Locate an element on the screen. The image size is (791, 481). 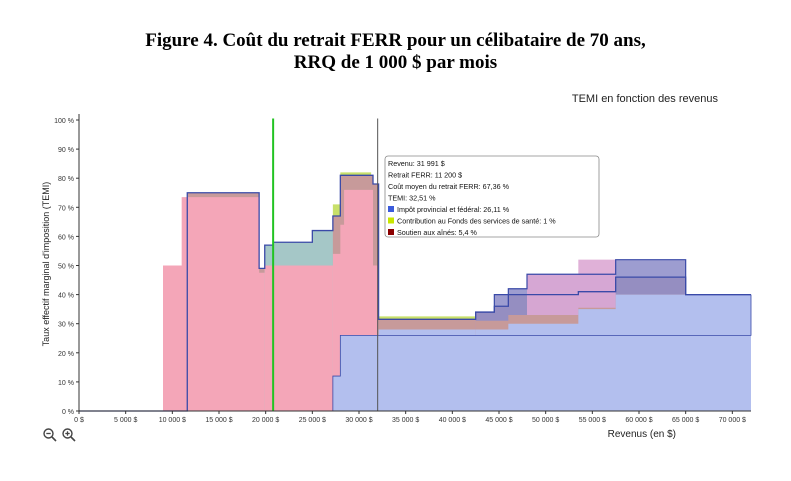
tooltip-box is located at coordinates (492, 196).